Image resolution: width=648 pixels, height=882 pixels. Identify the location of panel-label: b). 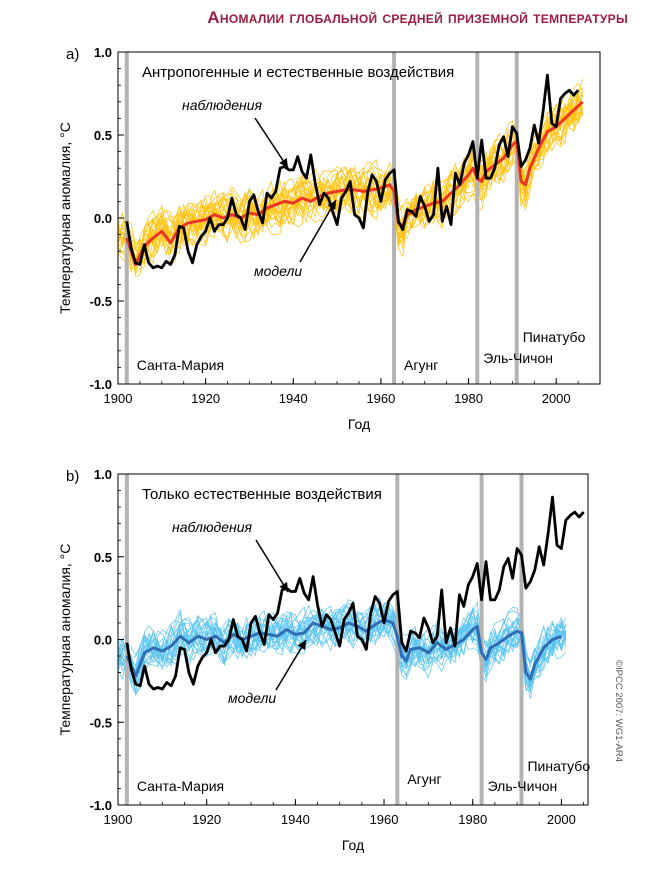
(72, 476).